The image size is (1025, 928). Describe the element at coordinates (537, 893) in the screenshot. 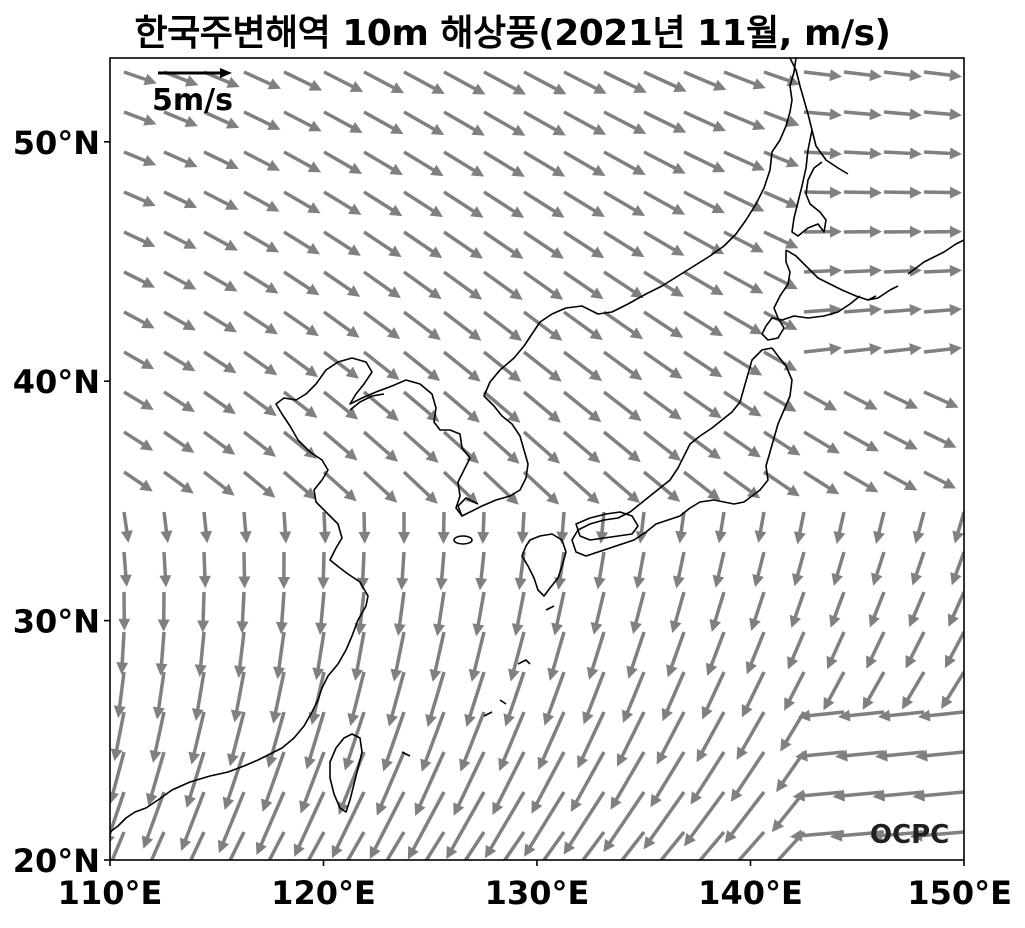

I see `x-tick-label: 130°E` at that location.